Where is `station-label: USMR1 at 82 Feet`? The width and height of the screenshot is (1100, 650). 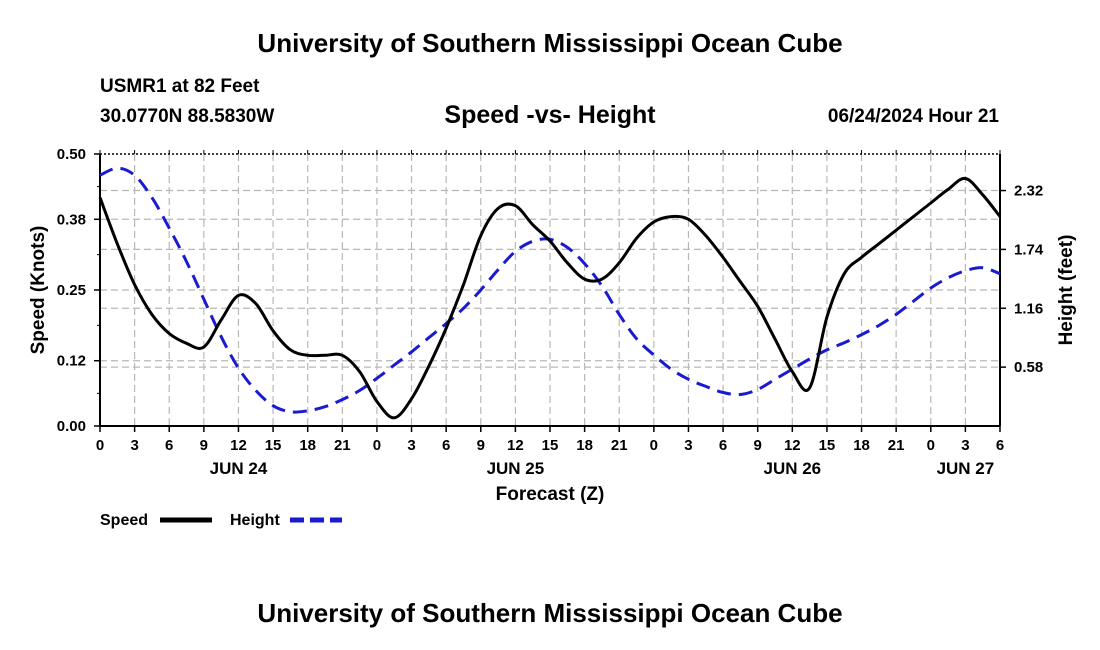
station-label: USMR1 at 82 Feet is located at coordinates (180, 86).